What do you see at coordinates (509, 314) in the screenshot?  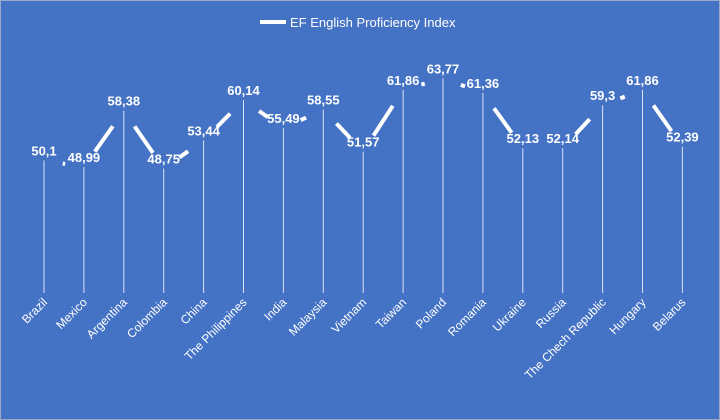 I see `category-label: Ukraine` at bounding box center [509, 314].